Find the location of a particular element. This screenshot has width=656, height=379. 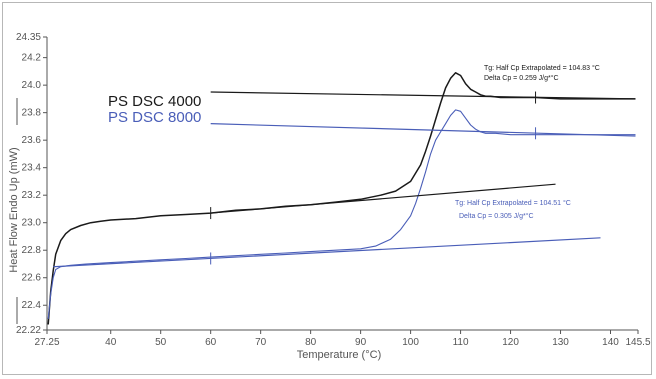

x-tick-label: 40 is located at coordinates (111, 342).